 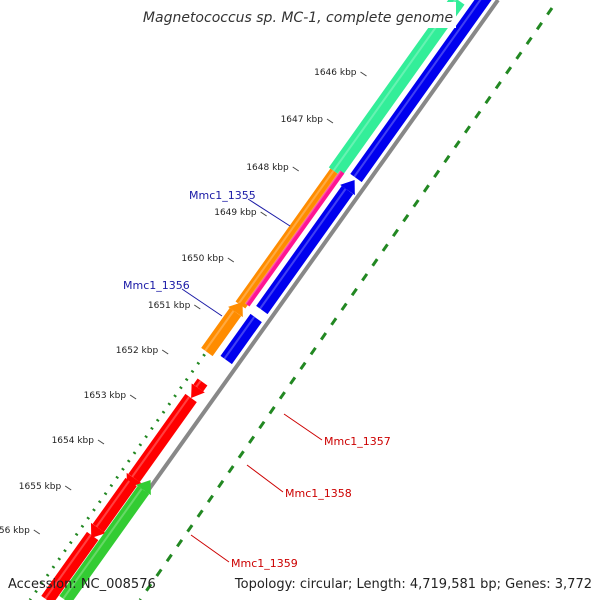 What do you see at coordinates (202, 259) in the screenshot?
I see `tick-label: 1650 kbp` at bounding box center [202, 259].